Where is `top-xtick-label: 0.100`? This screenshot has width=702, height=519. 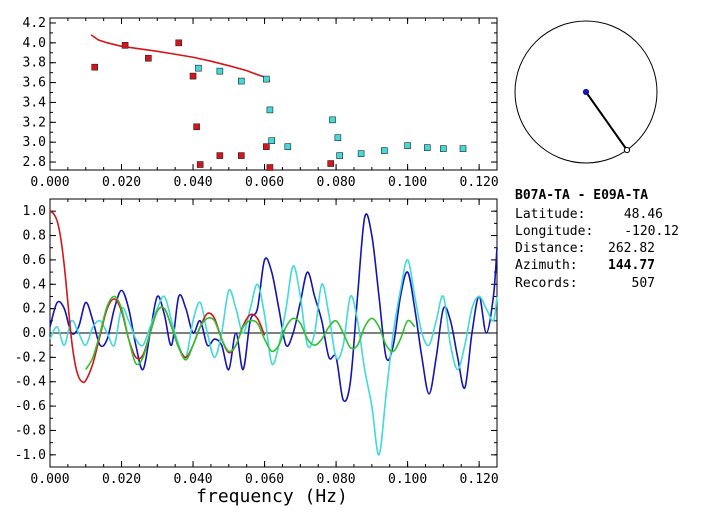 top-xtick-label: 0.100 is located at coordinates (407, 182).